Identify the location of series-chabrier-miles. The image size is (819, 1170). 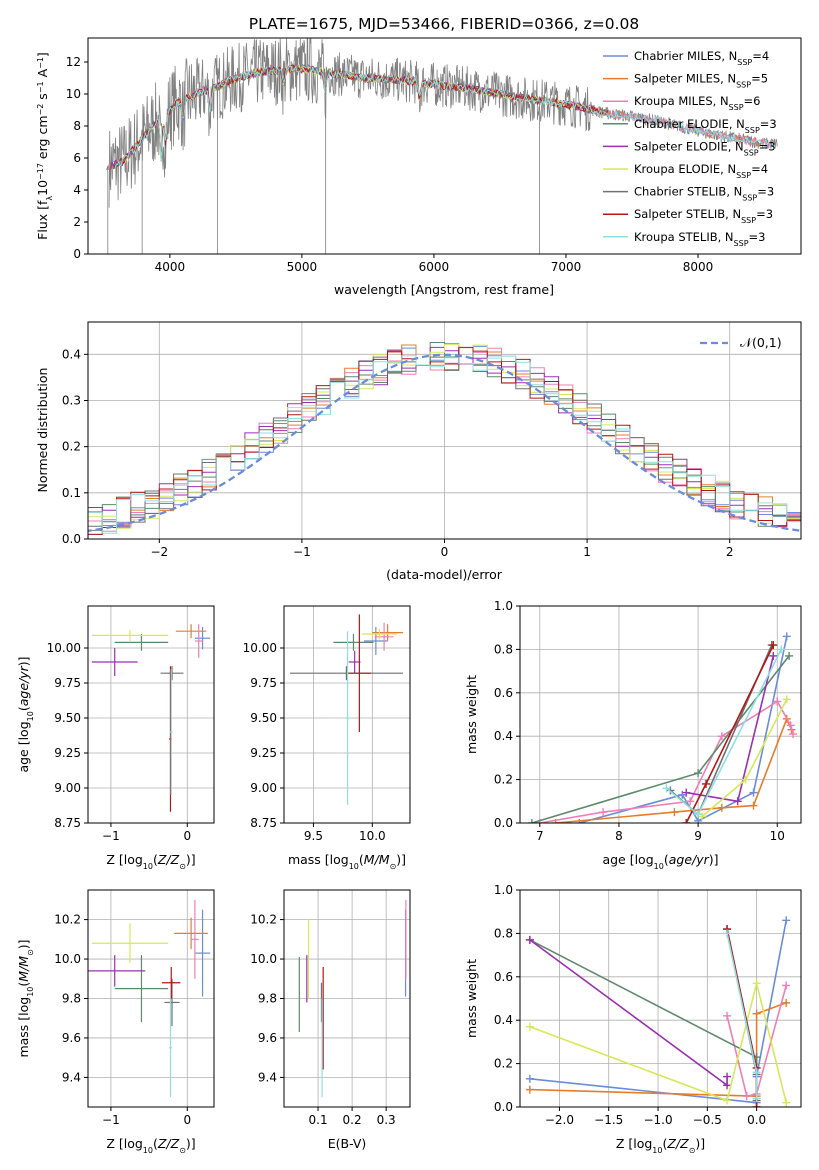
(683, 727).